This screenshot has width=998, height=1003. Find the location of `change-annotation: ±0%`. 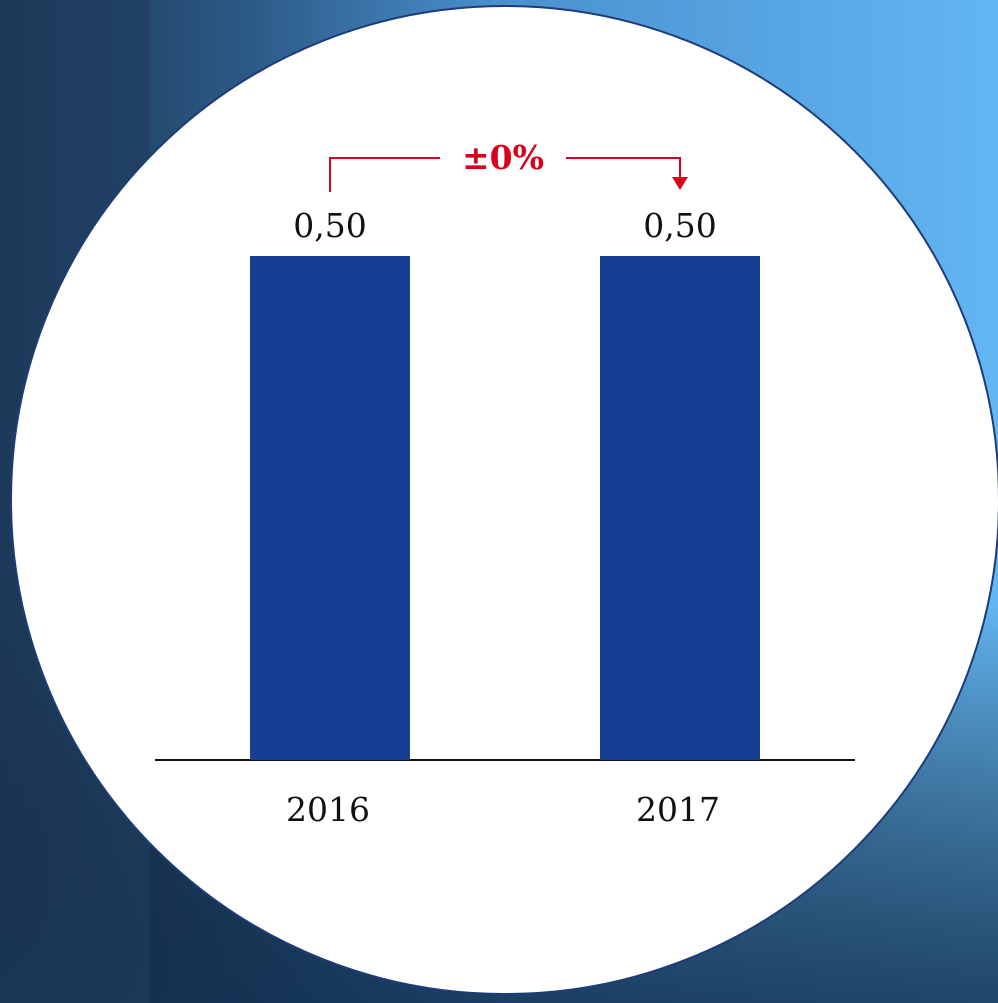

change-annotation: ±0% is located at coordinates (503, 157).